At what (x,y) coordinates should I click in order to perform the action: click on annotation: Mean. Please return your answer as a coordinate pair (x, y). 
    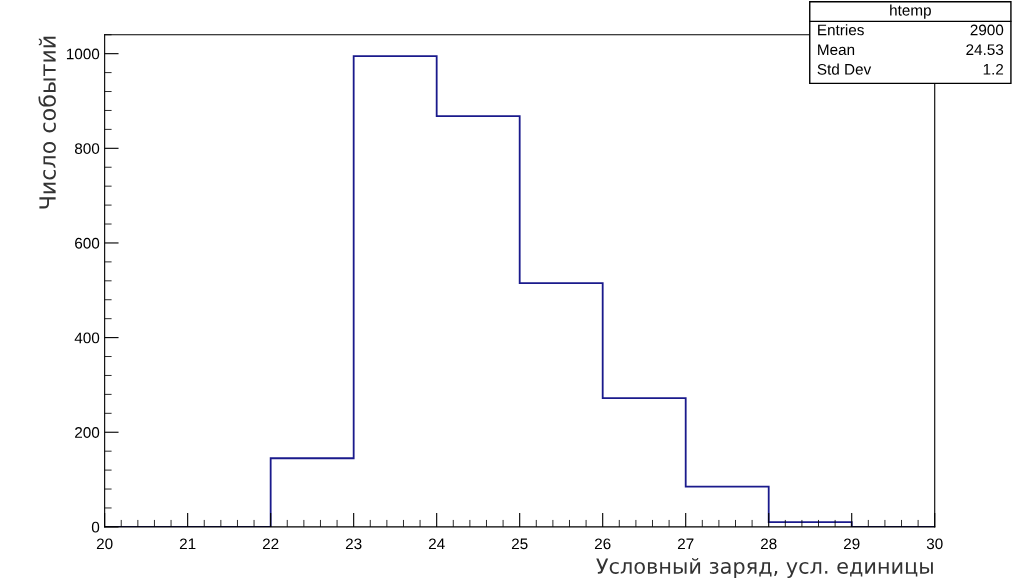
    Looking at the image, I should click on (836, 50).